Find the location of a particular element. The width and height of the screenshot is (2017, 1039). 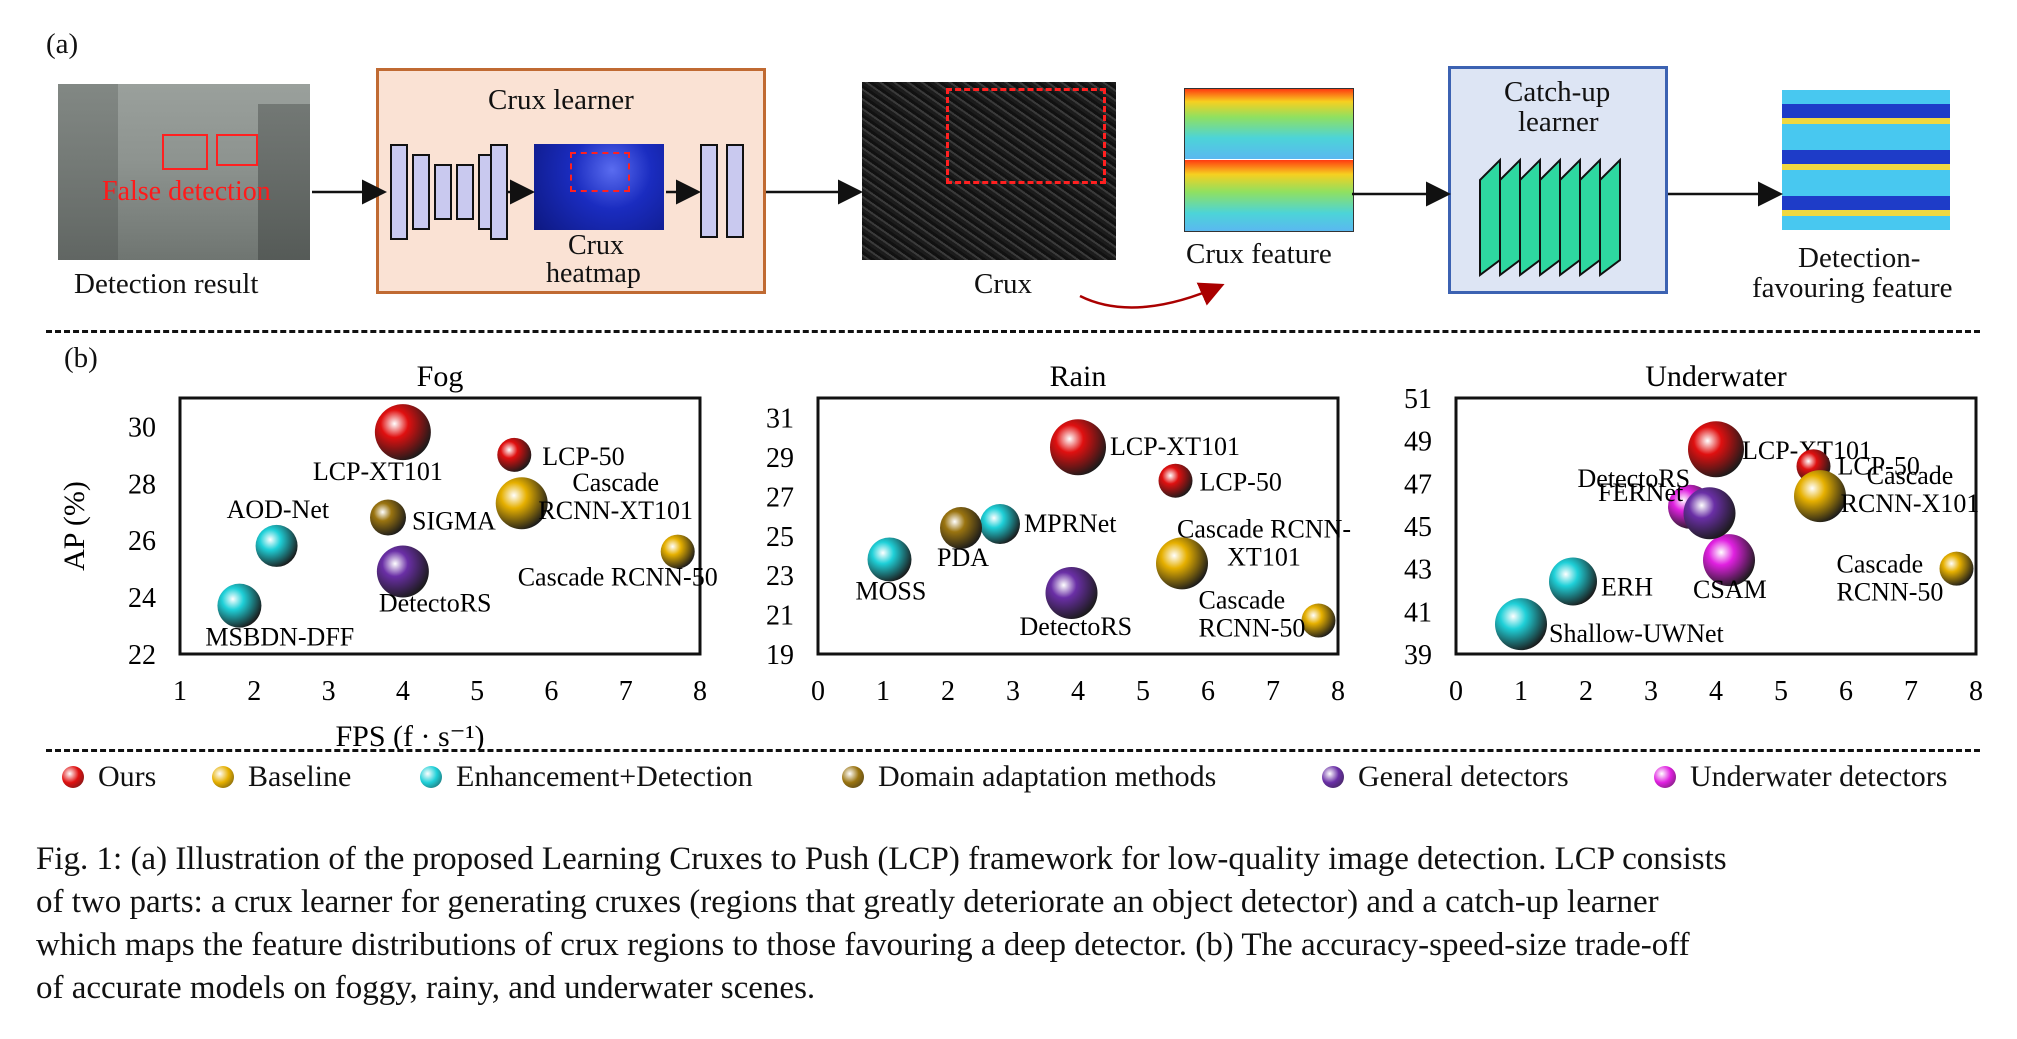

crux-feature-label: Crux feature is located at coordinates (1259, 254).